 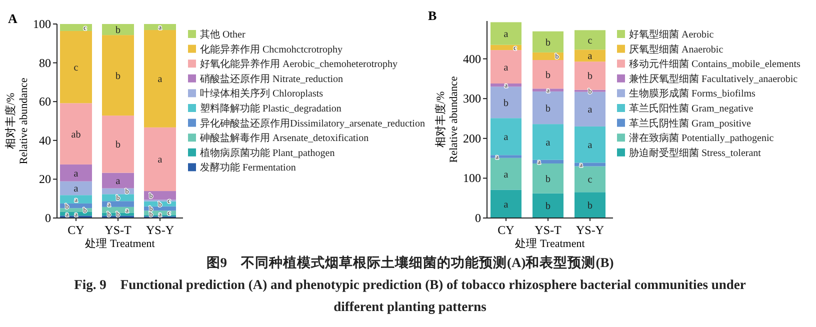 I want to click on data-label: ab, so click(x=76, y=134).